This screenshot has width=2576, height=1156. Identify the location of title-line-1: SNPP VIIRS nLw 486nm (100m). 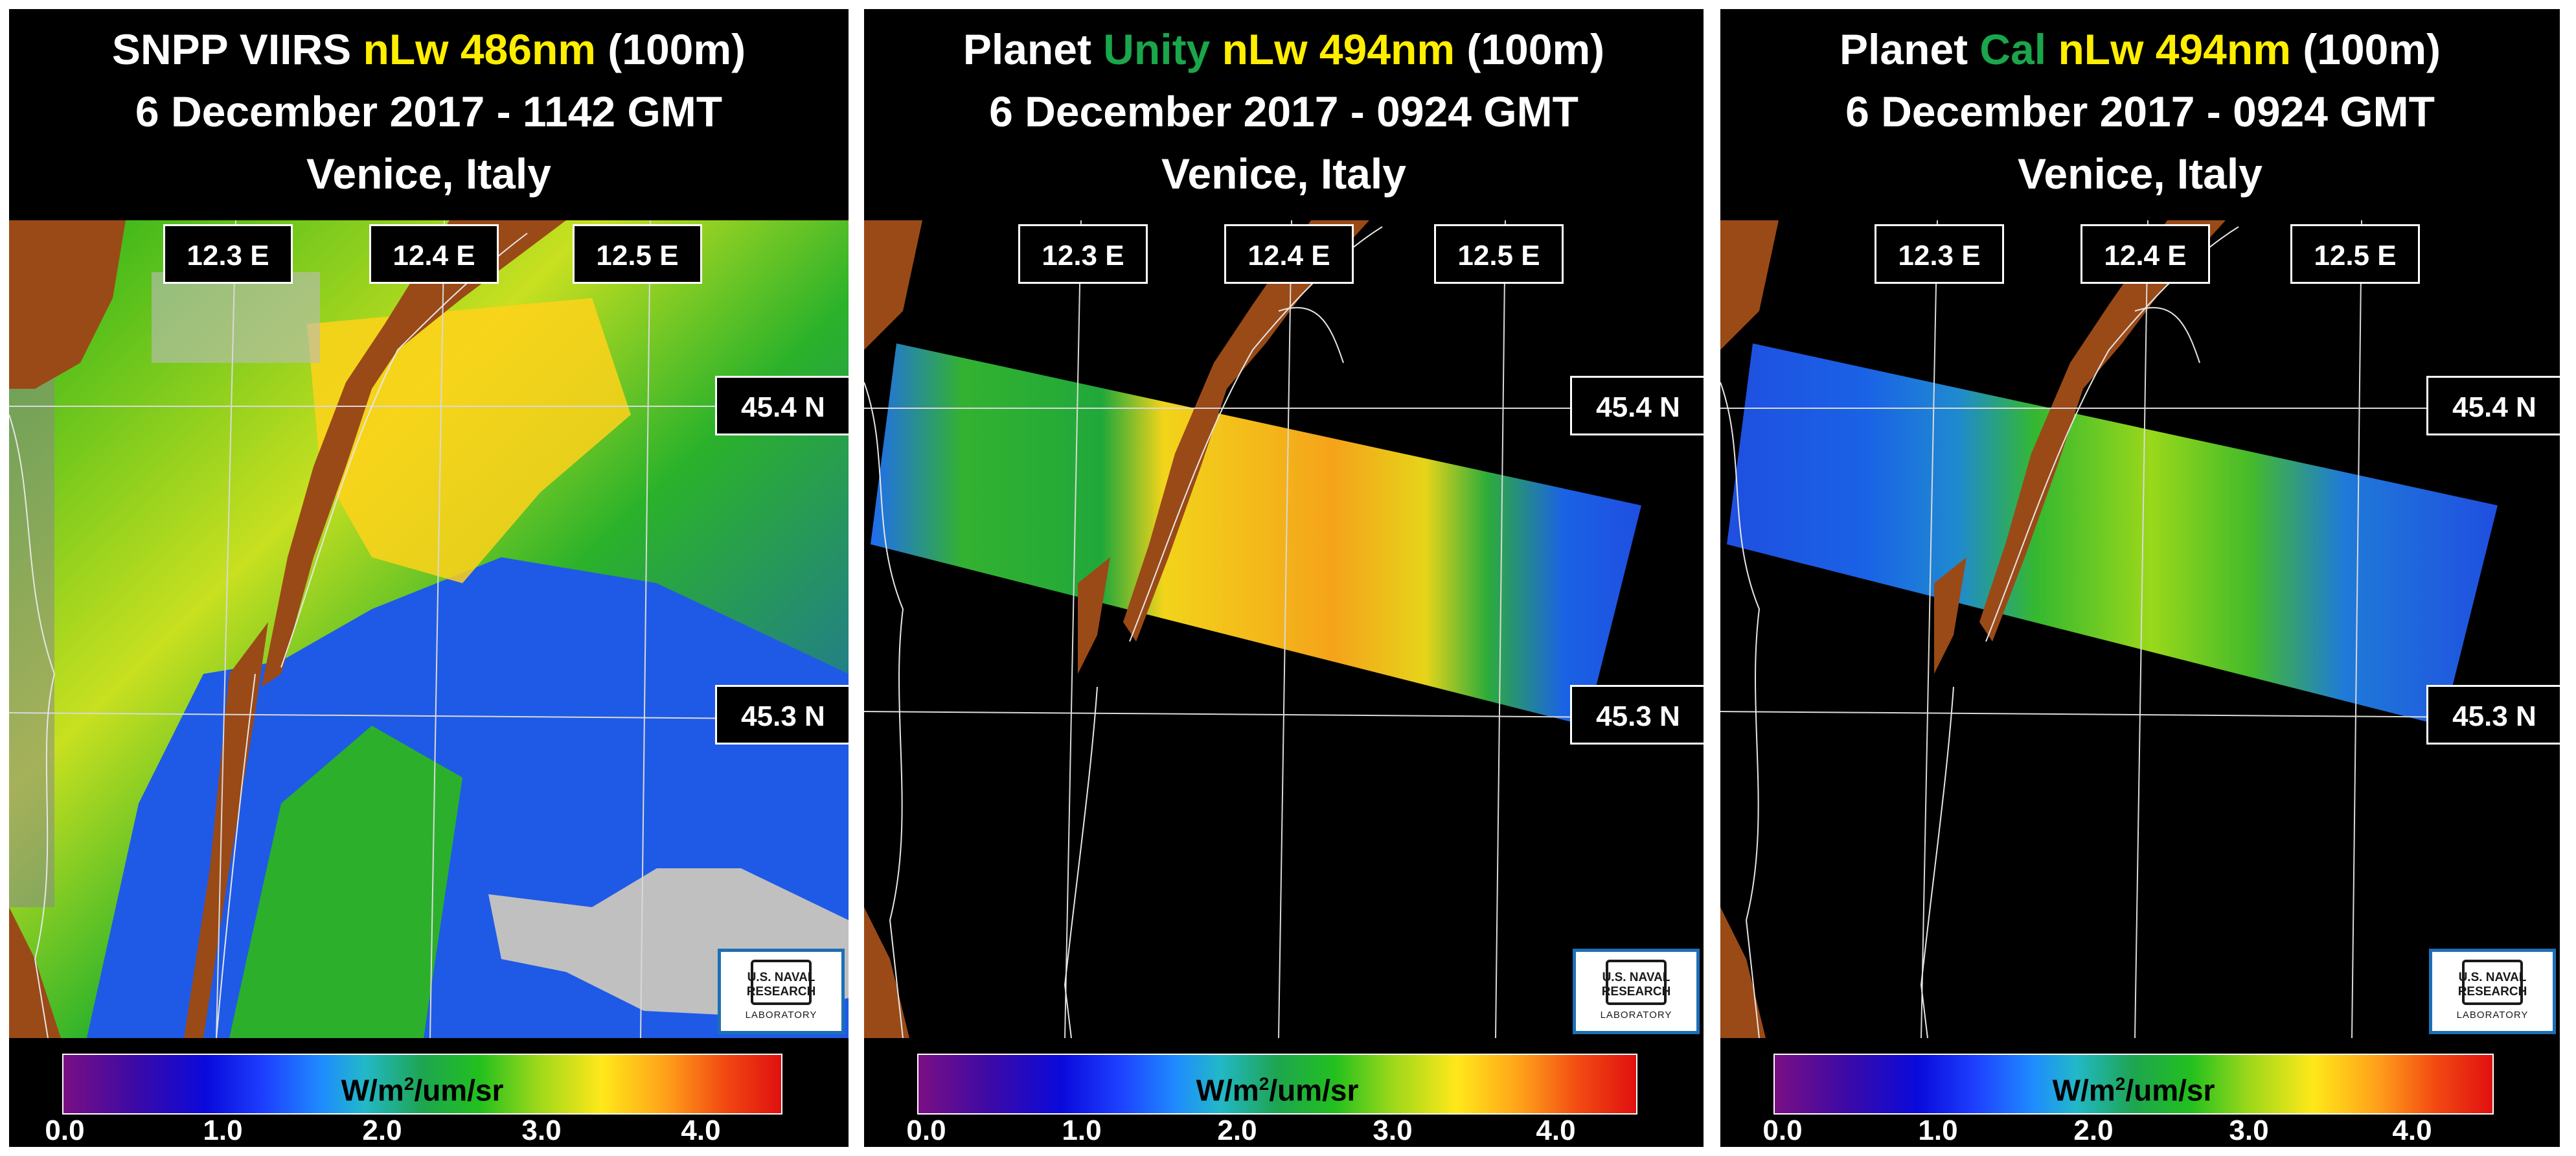
(429, 49).